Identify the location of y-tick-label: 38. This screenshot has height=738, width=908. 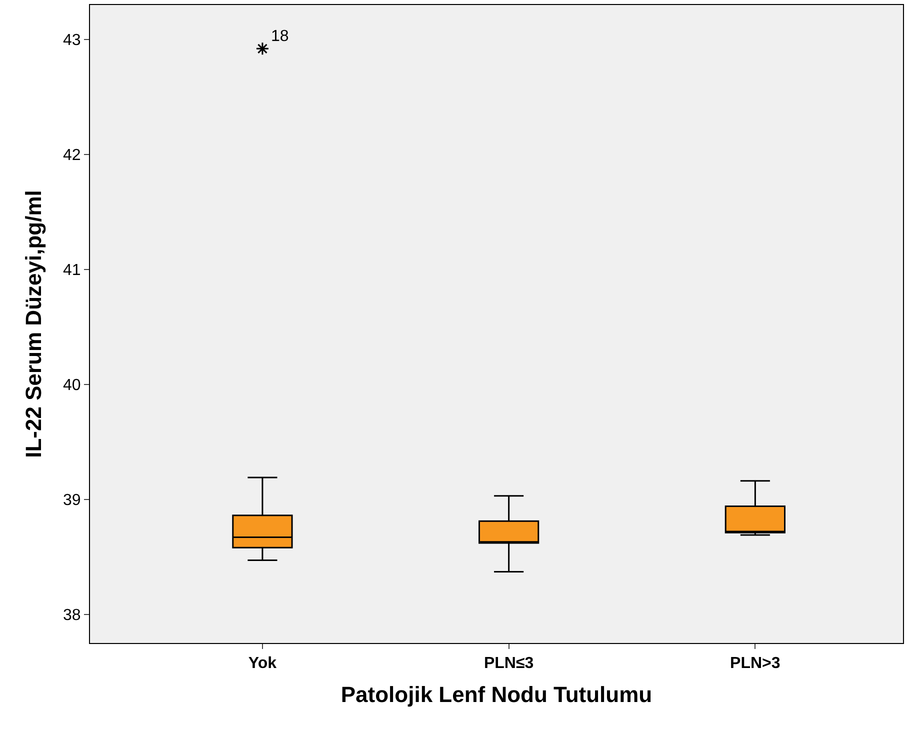
(72, 615).